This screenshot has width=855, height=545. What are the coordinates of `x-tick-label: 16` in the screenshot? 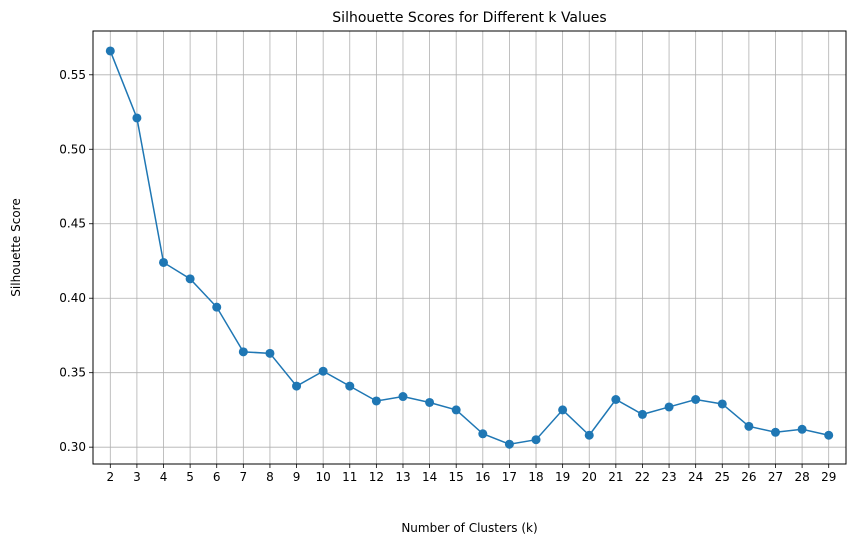 It's located at (482, 477).